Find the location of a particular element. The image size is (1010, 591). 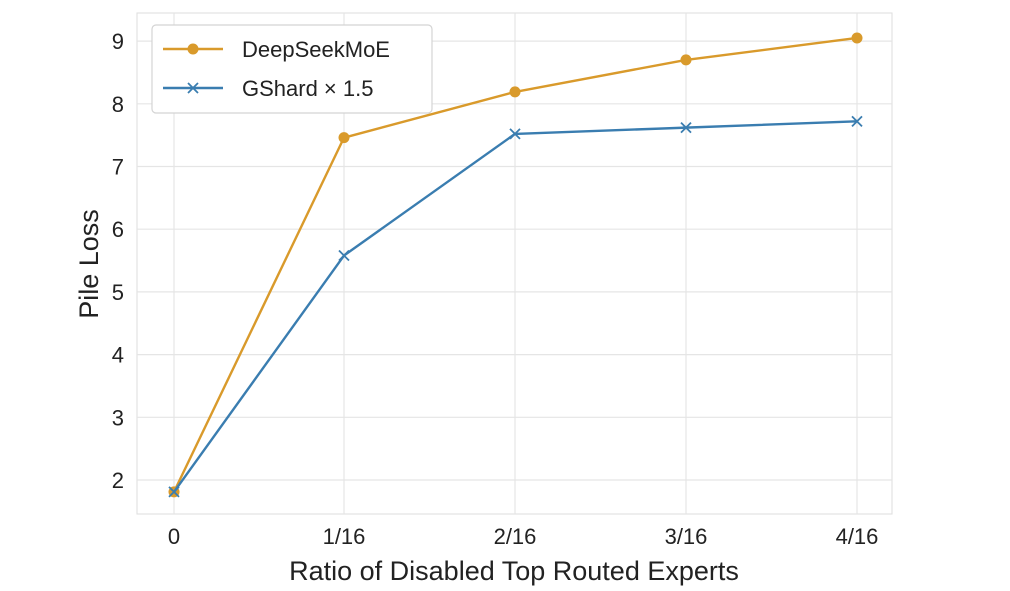

x-tick-label-1: 1/16 is located at coordinates (344, 536).